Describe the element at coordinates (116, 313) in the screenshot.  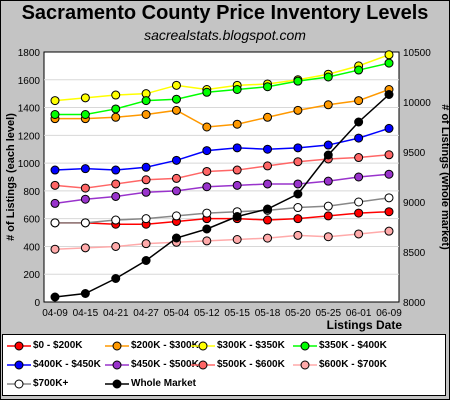
I see `x-tick-label: 04-21` at that location.